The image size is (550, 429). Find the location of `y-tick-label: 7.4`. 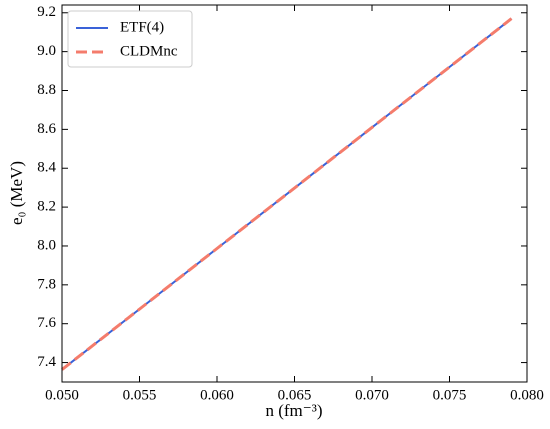

y-tick-label: 7.4 is located at coordinates (46, 362).